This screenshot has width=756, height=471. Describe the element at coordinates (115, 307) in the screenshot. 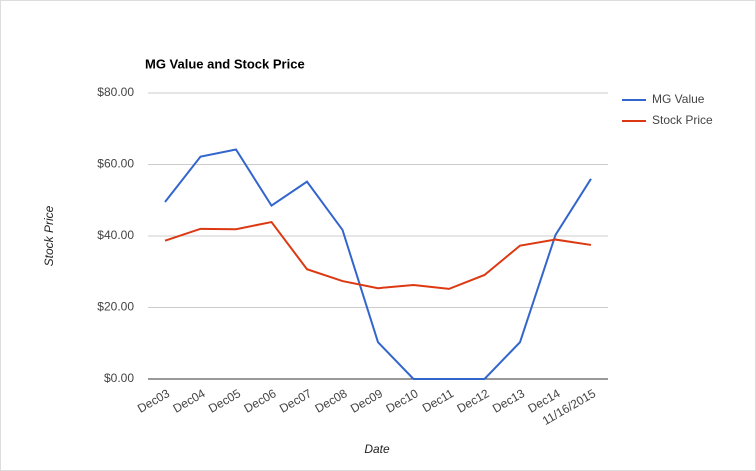

I see `y-tick-label: $20.00` at that location.